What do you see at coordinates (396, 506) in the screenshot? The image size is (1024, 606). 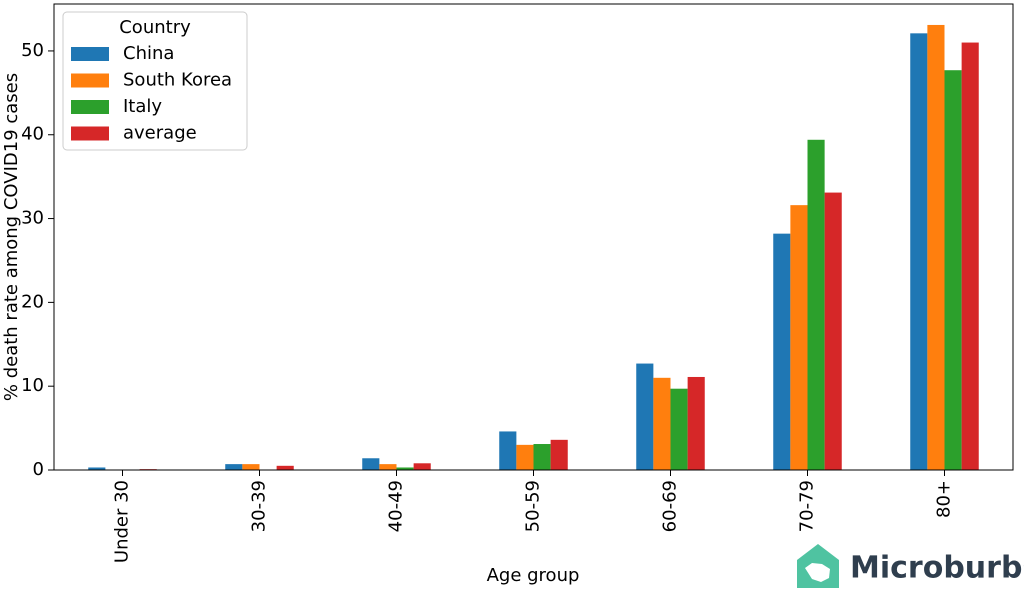 I see `x-tick-label: 40-49` at bounding box center [396, 506].